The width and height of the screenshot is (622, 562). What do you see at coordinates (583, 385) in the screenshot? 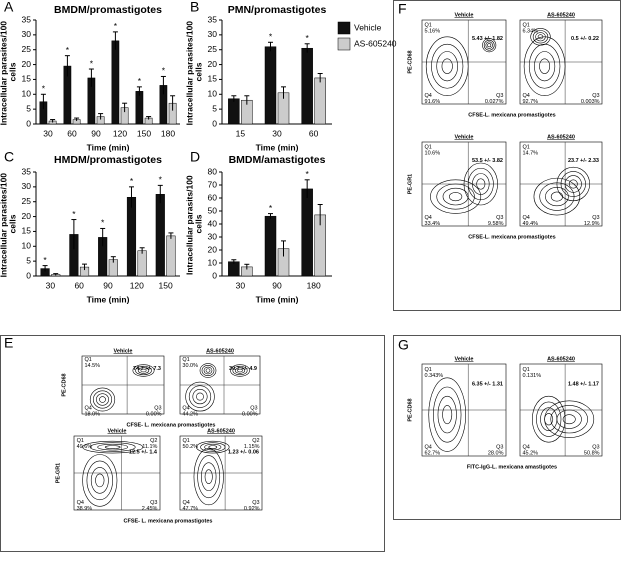
I see `flow-annotation: 1.48 +/- 1.17` at bounding box center [583, 385].